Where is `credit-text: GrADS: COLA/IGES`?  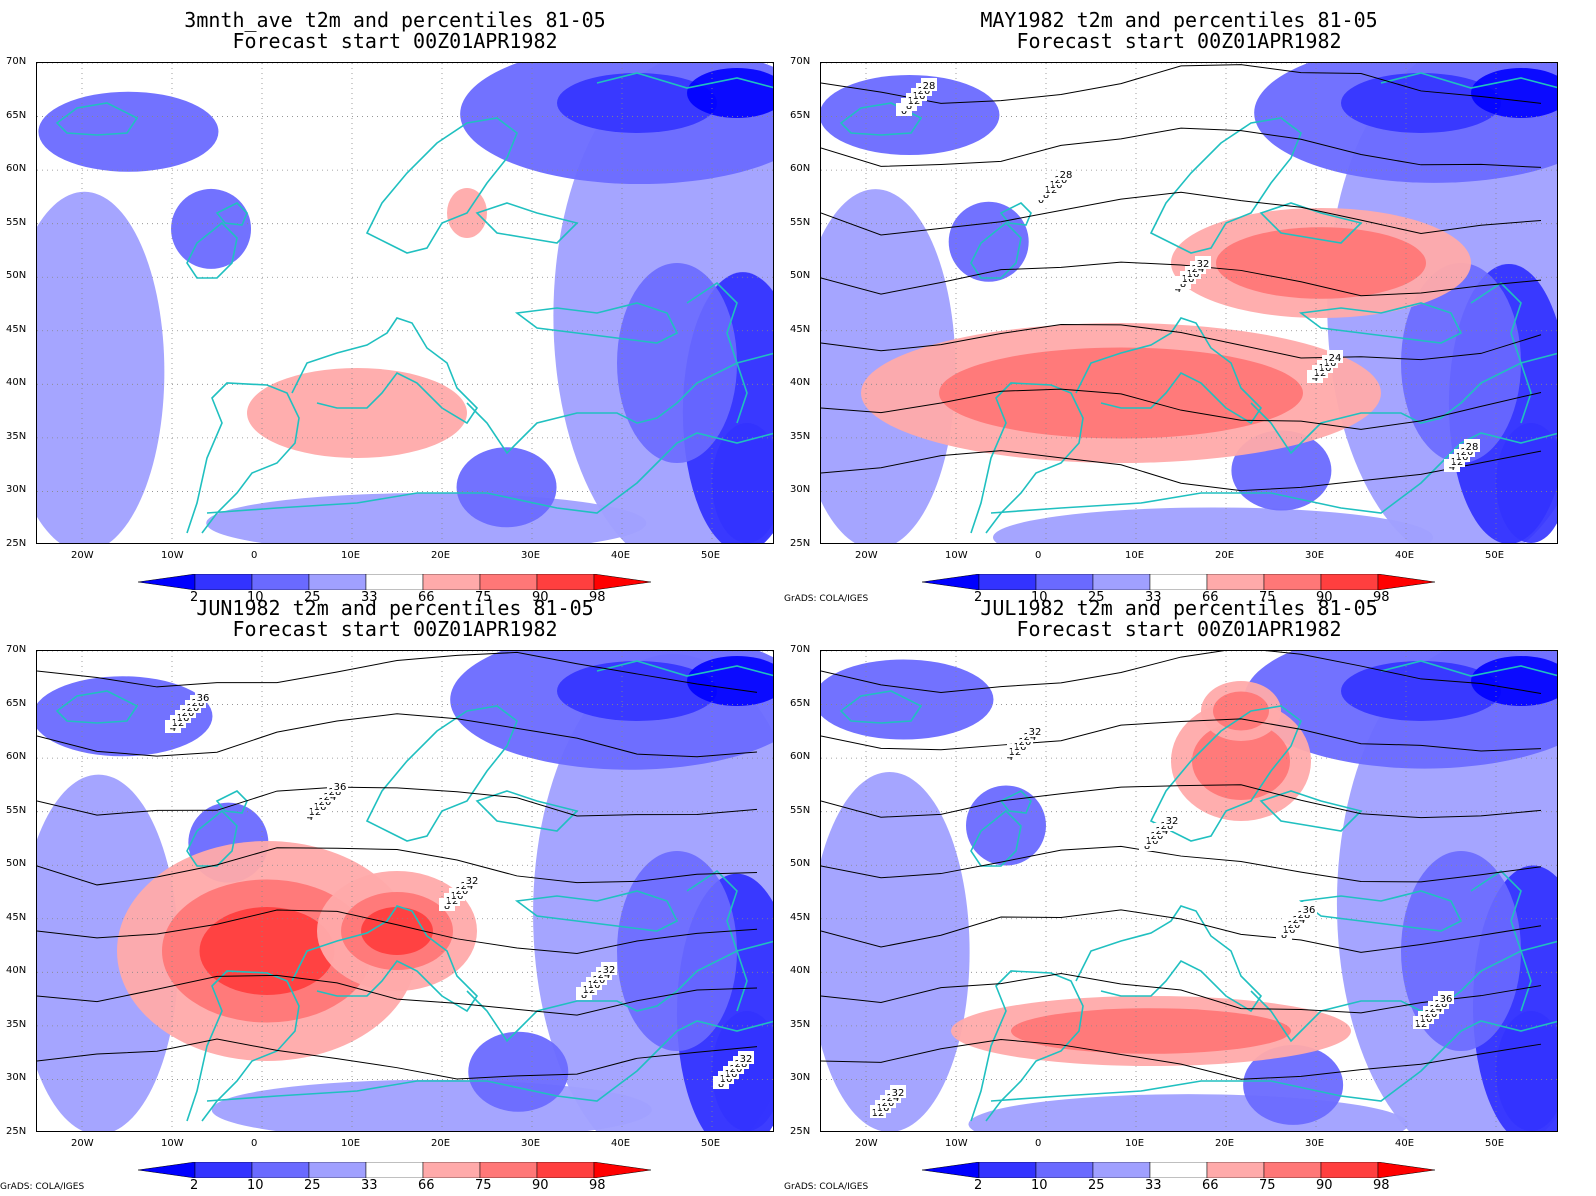 credit-text: GrADS: COLA/IGES is located at coordinates (826, 599).